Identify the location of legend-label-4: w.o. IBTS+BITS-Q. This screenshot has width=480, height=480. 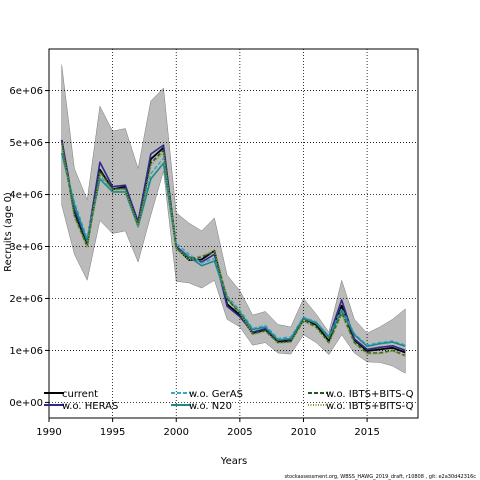
(370, 394).